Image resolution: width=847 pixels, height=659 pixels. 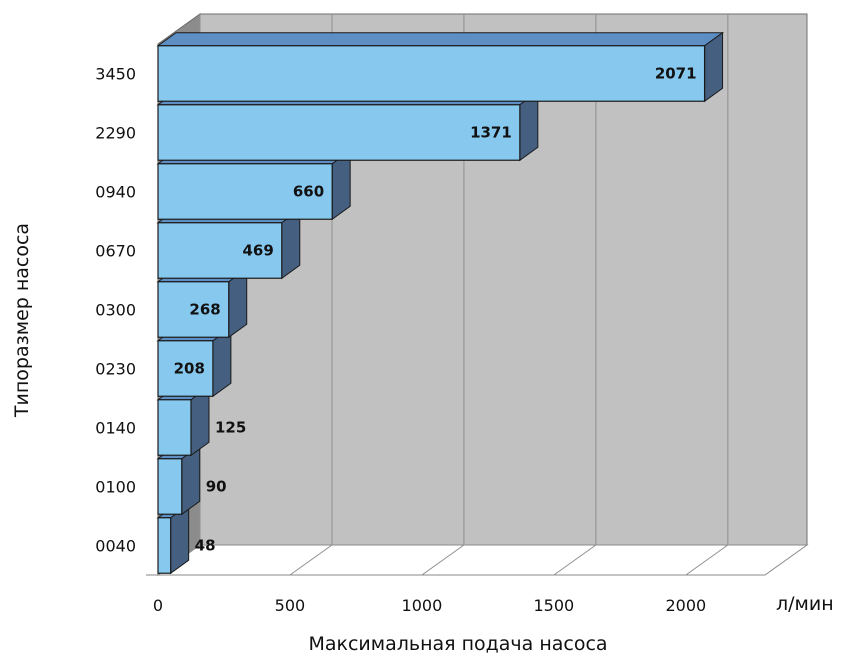 I want to click on y-tick-label: 3450, so click(x=115, y=74).